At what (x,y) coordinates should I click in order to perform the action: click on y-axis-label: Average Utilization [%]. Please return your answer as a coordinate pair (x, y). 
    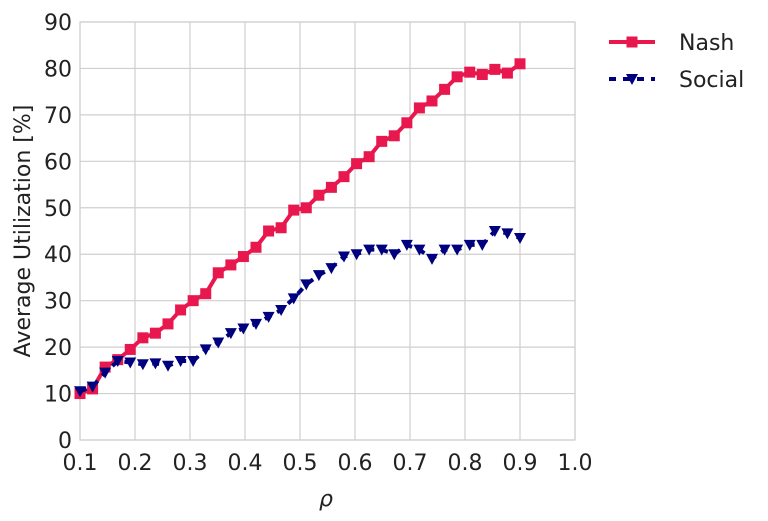
    Looking at the image, I should click on (23, 231).